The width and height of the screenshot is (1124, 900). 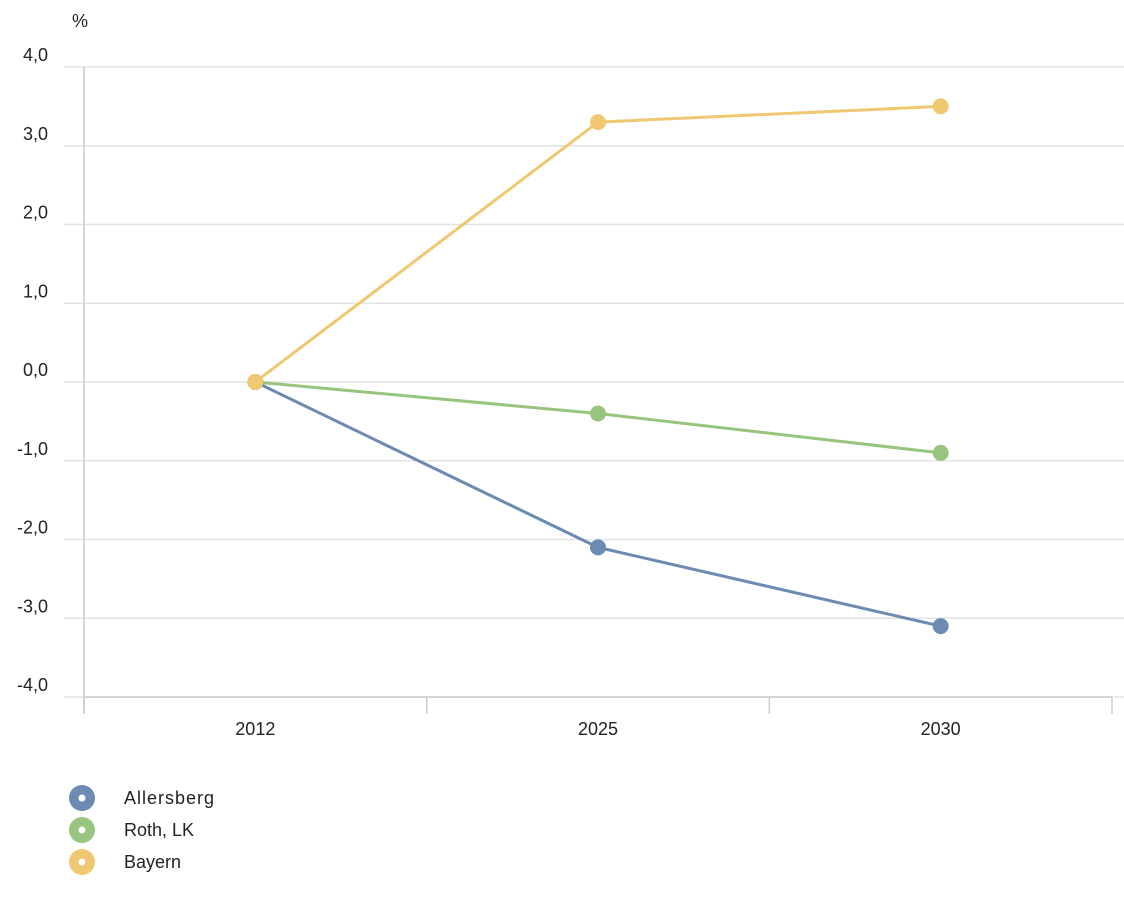 I want to click on x-tick-labels: 2012 2025 2030, so click(x=597, y=729).